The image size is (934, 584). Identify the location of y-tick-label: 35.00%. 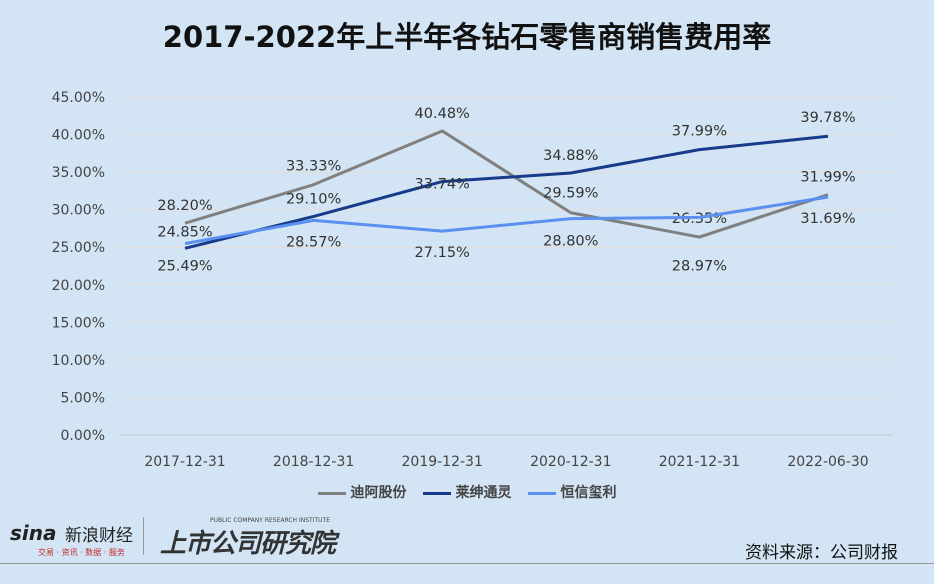
(78, 173).